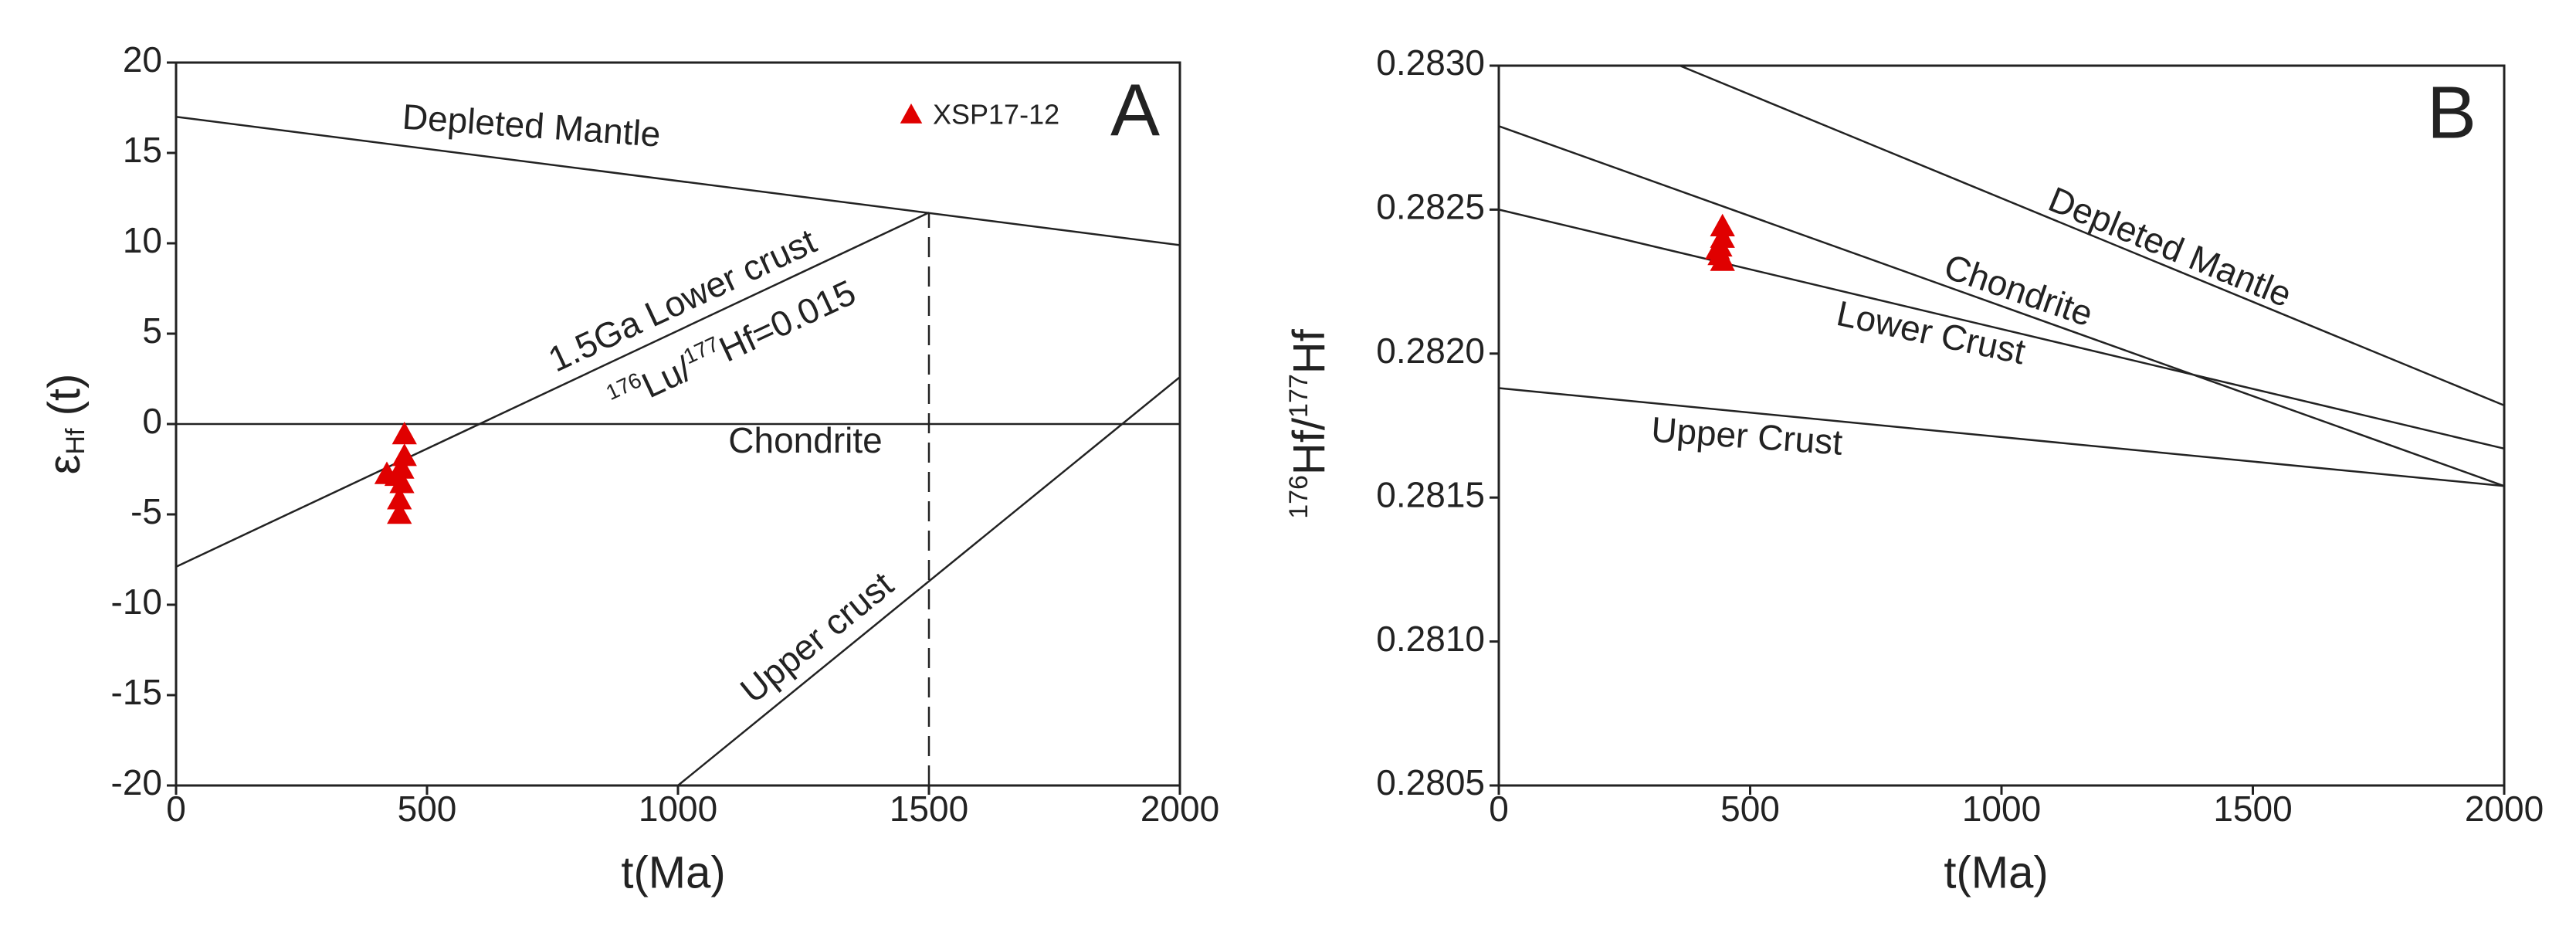  What do you see at coordinates (911, 113) in the screenshot?
I see `legend-marker` at bounding box center [911, 113].